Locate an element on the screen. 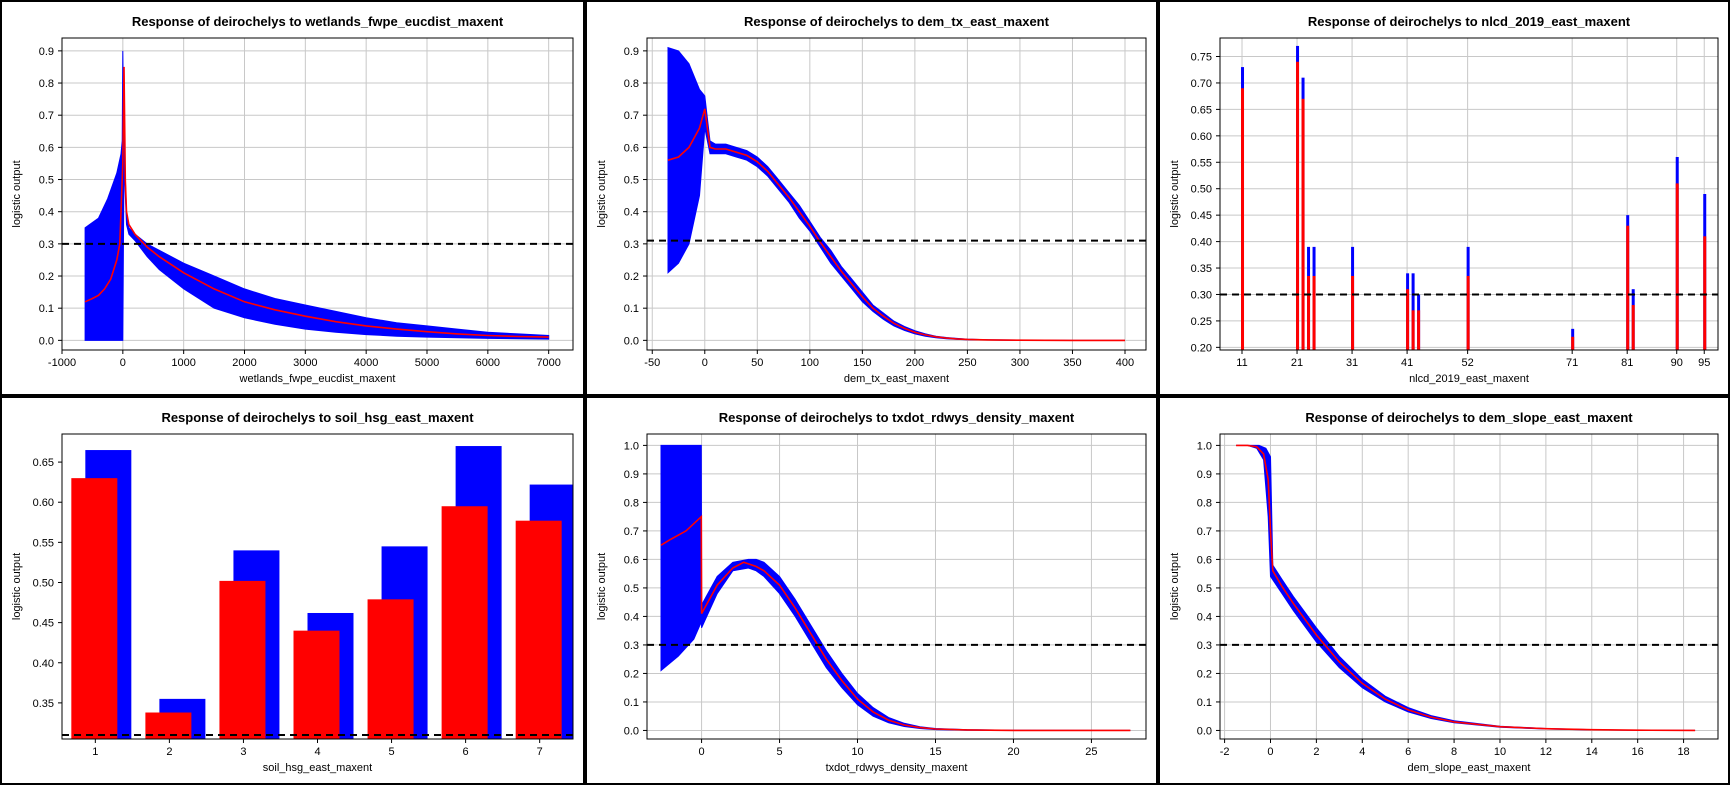 This screenshot has width=1730, height=785. x-tick-label: 150 is located at coordinates (862, 363).